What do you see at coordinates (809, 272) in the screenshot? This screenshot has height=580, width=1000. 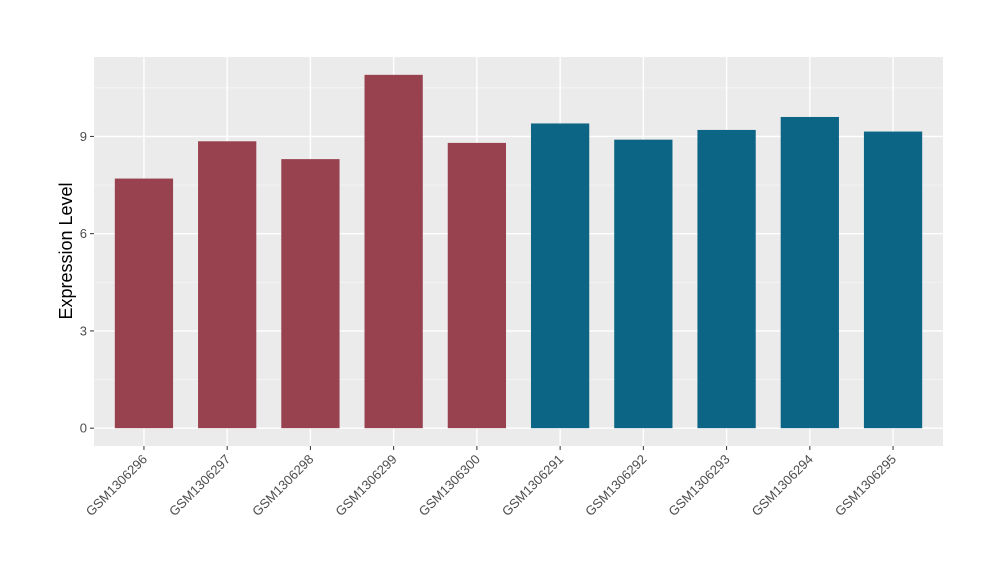 I see `bar-GSM1306294` at bounding box center [809, 272].